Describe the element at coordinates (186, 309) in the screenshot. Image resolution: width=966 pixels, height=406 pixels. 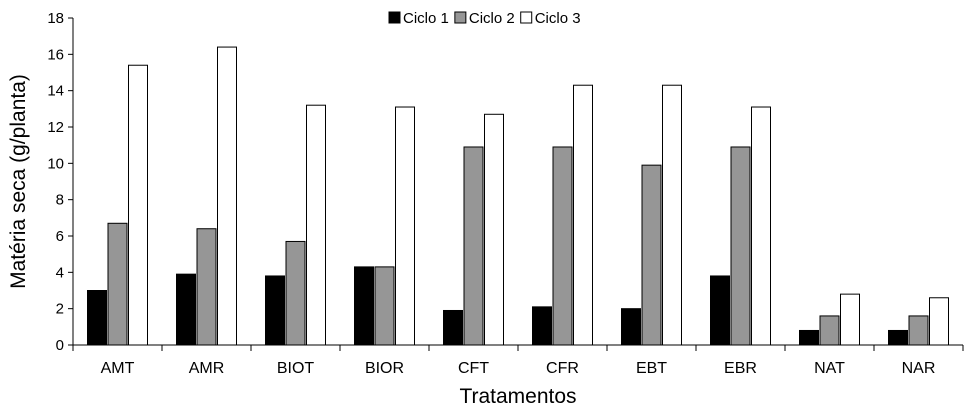
I see `bar-ciclo-1-amr` at that location.